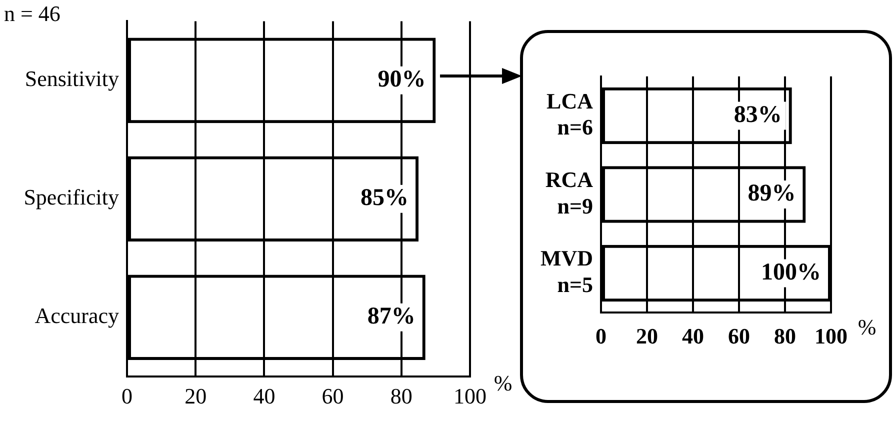 The width and height of the screenshot is (895, 421). I want to click on y-tick-label: RCA n=9, so click(569, 192).